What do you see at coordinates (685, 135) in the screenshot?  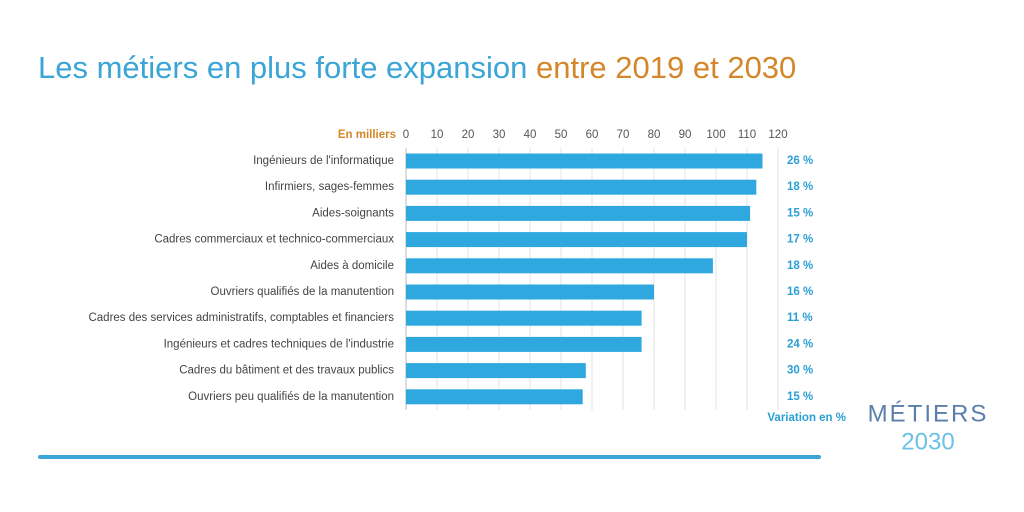 I see `x-tick-label: 90` at bounding box center [685, 135].